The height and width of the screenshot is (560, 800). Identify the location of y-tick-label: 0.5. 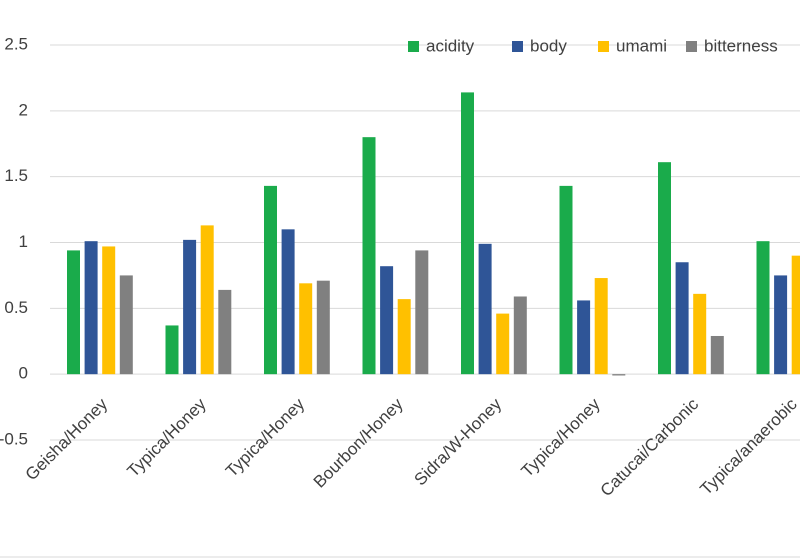
(16, 307).